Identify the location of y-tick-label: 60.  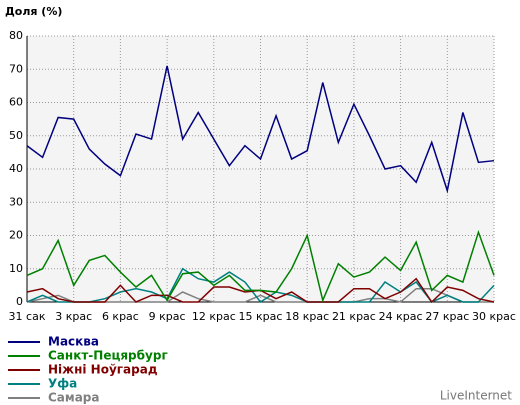
(16, 102).